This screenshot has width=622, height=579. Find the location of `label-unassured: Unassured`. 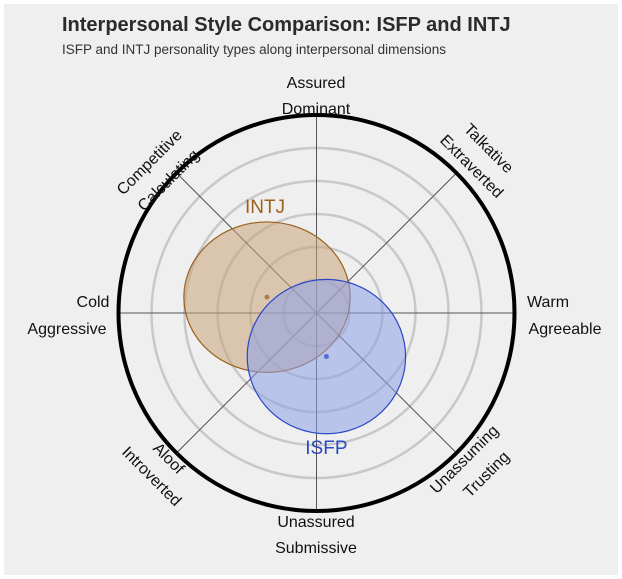

label-unassured: Unassured is located at coordinates (315, 522).